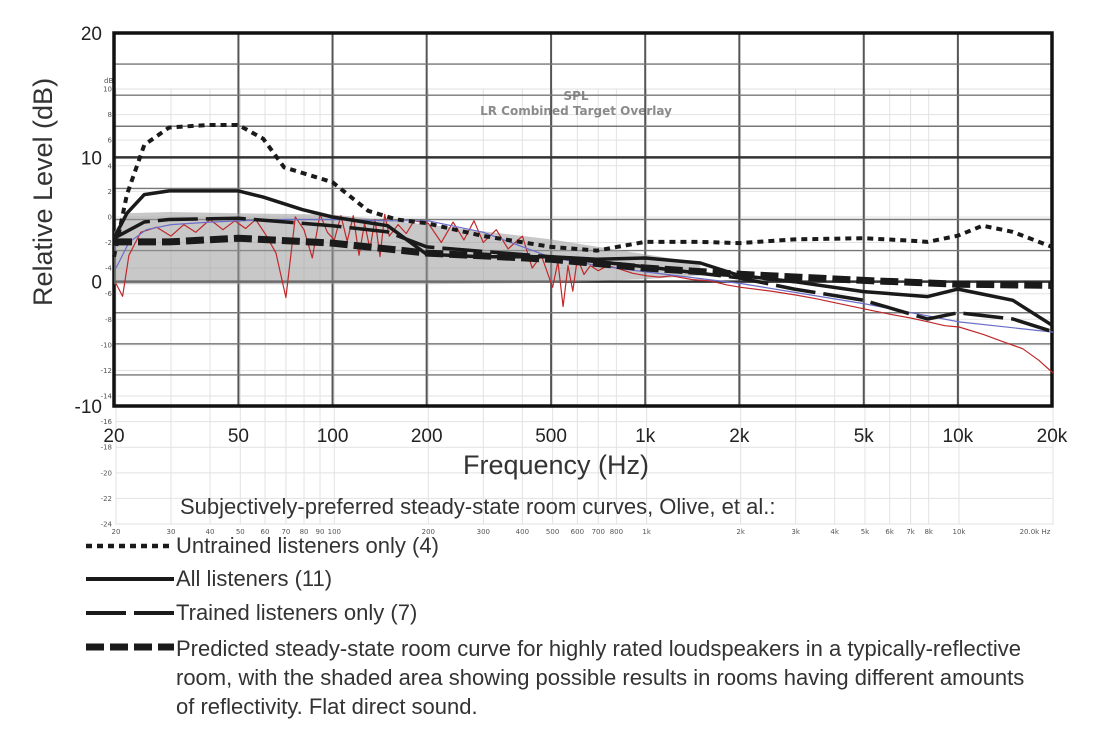  I want to click on legend-label-untrained: Untrained listeners only (4), so click(307, 545).